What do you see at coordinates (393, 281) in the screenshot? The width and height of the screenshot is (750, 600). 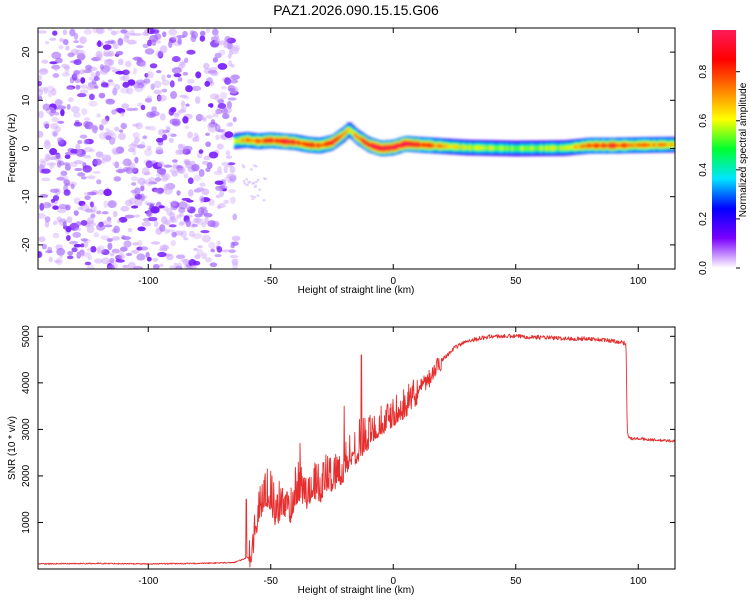 I see `x-tick-label: 0` at bounding box center [393, 281].